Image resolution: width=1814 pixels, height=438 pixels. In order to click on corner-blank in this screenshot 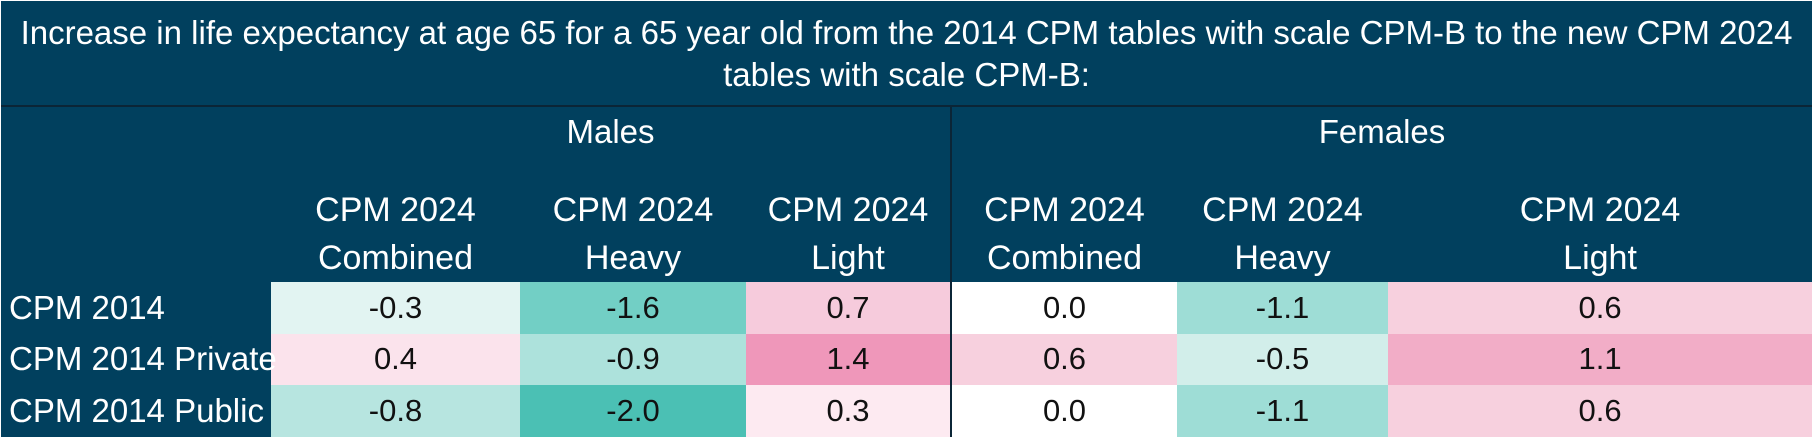, I will do `click(136, 138)`.